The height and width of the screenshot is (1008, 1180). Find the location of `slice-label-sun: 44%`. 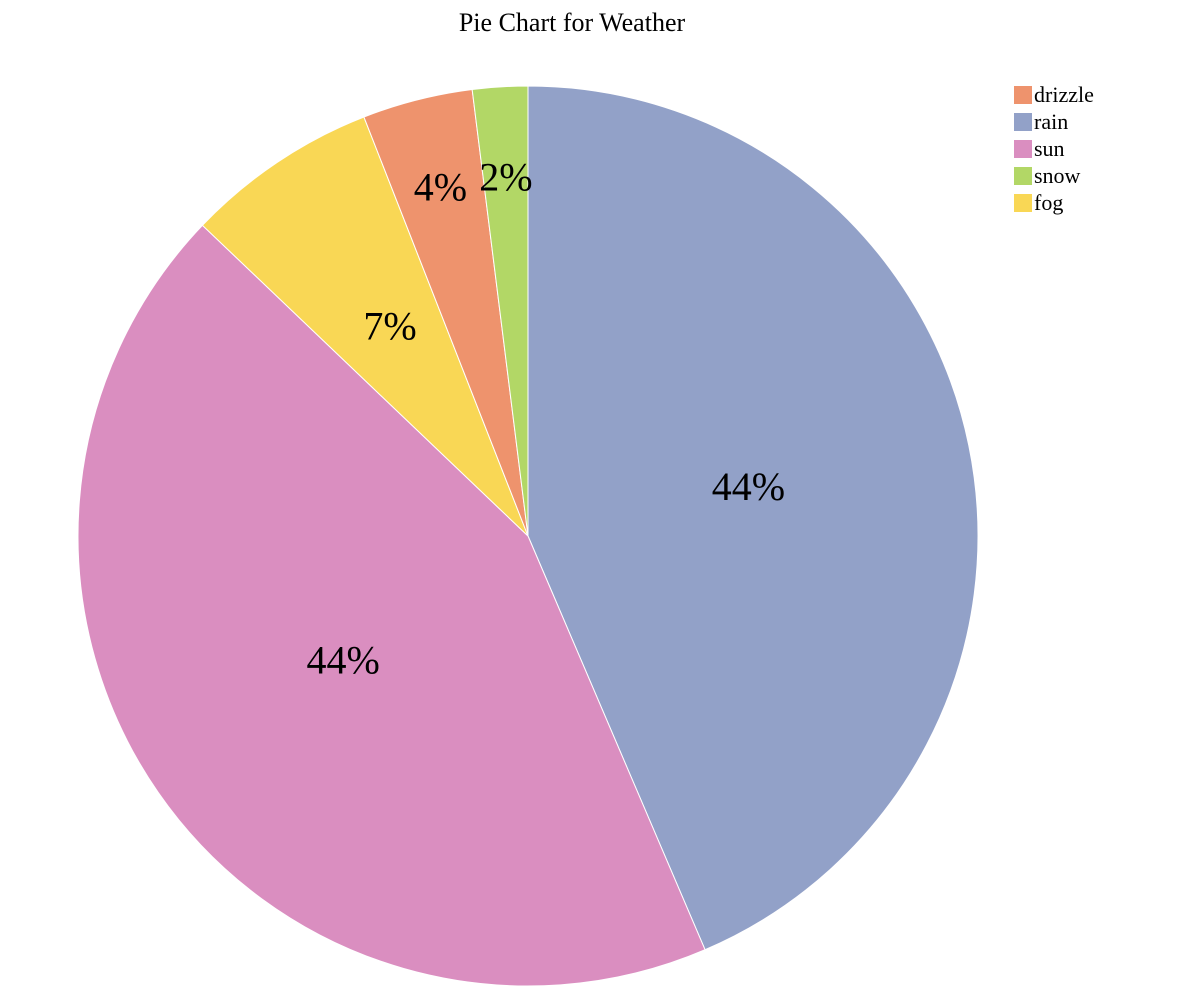

slice-label-sun: 44% is located at coordinates (342, 659).